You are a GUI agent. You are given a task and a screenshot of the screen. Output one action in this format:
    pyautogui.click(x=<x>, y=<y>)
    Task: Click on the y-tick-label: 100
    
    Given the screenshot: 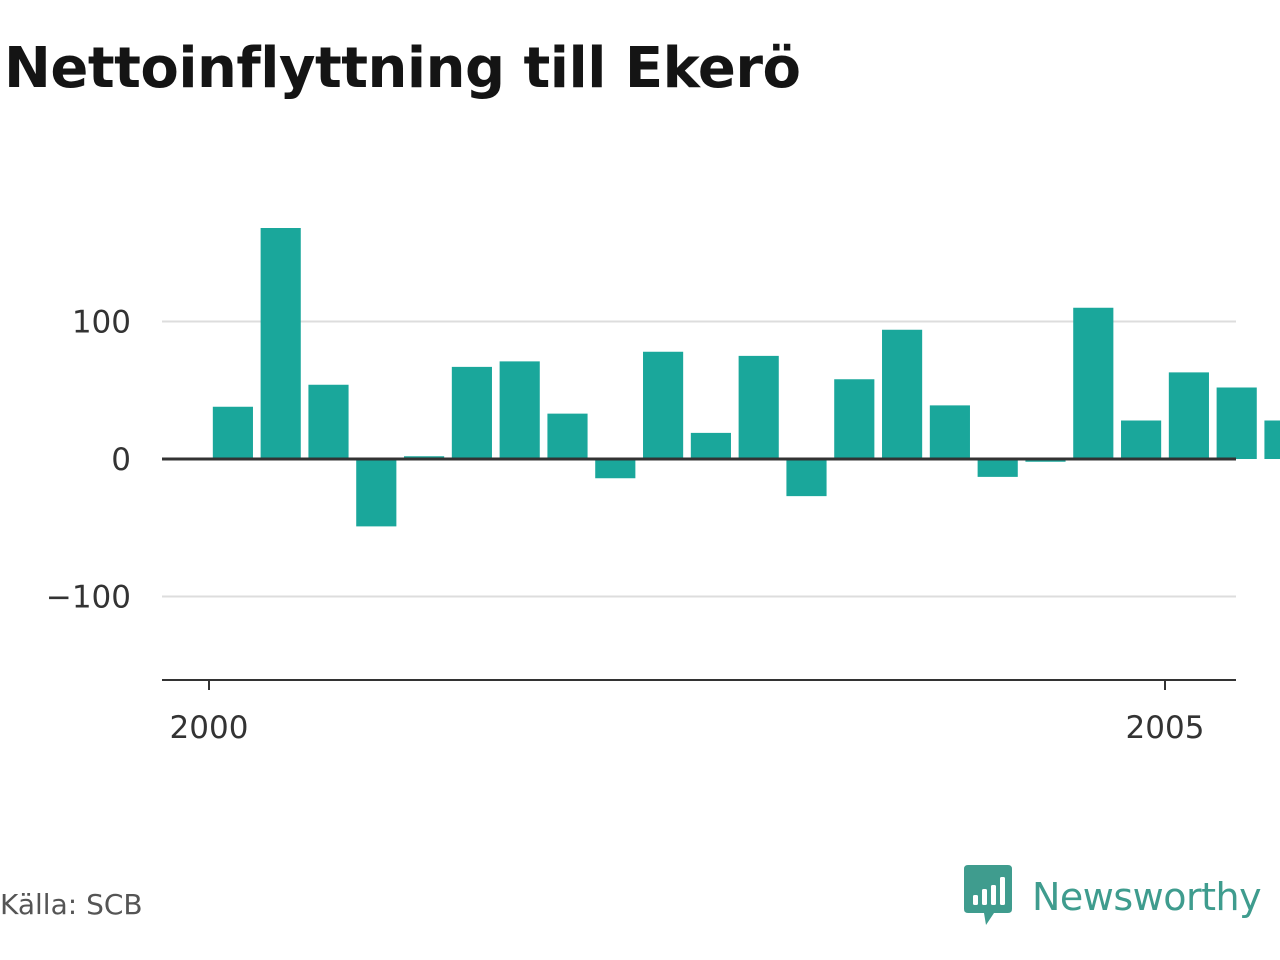 What is the action you would take?
    pyautogui.click(x=101, y=323)
    